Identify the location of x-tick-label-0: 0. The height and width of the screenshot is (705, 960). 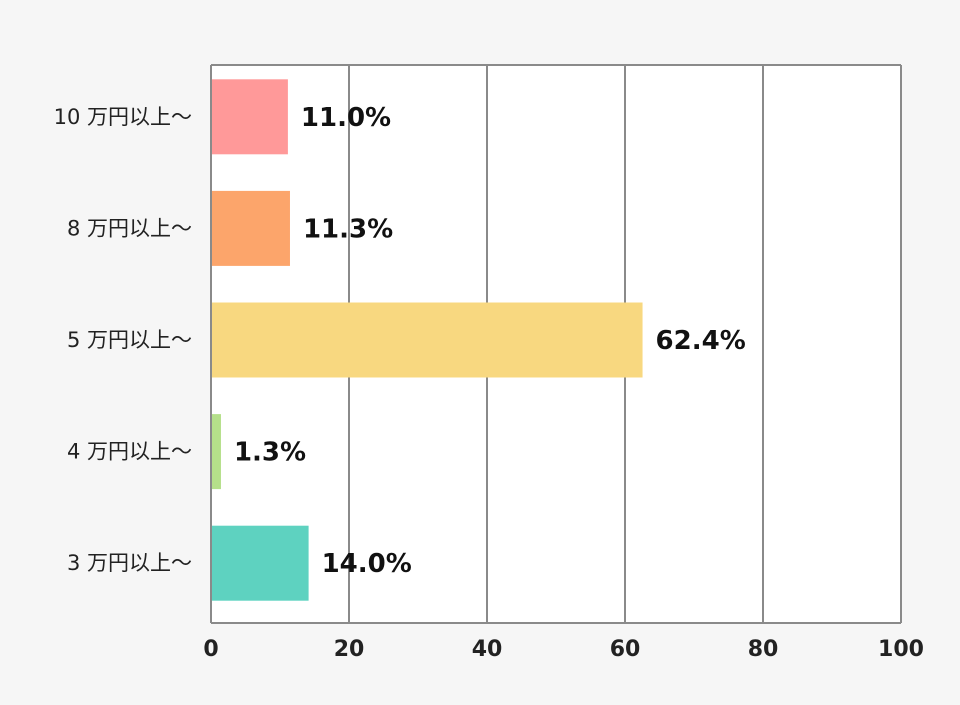
(210, 649).